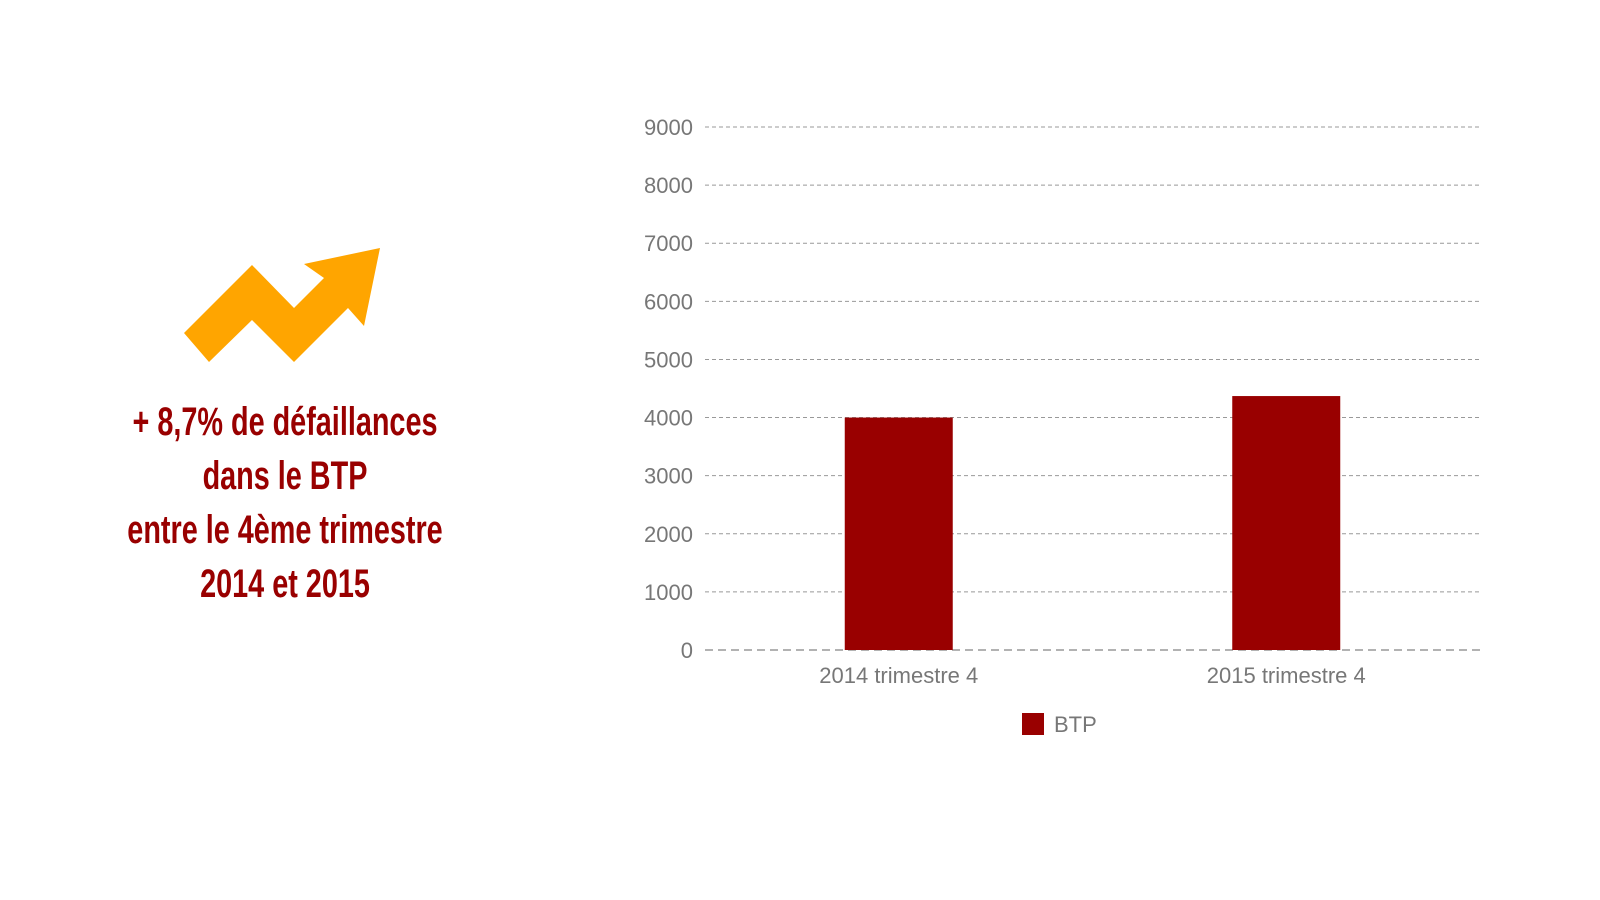 The width and height of the screenshot is (1600, 900). What do you see at coordinates (285, 476) in the screenshot?
I see `headline-line-2: dans le BTP` at bounding box center [285, 476].